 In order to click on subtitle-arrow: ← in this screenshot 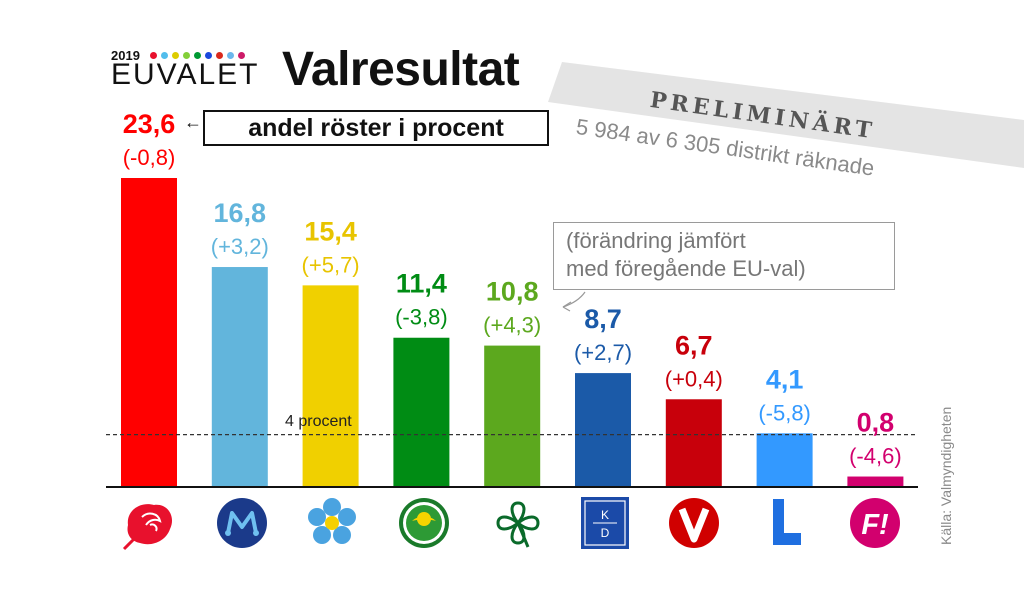, I will do `click(193, 122)`.